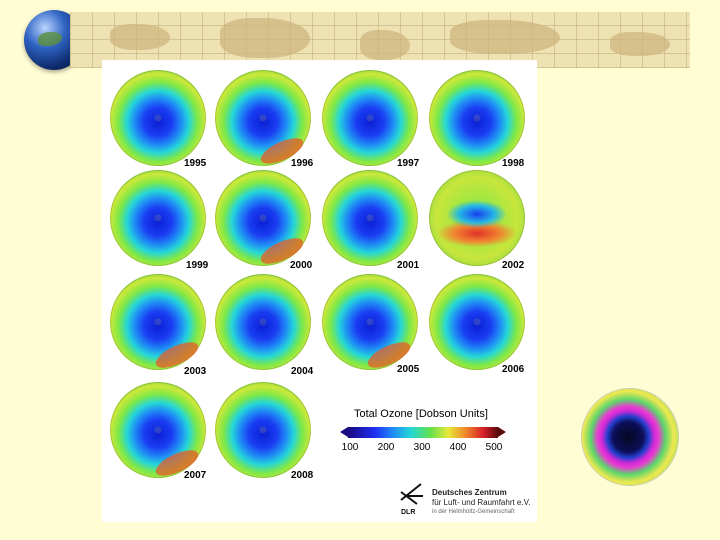  Describe the element at coordinates (158, 430) in the screenshot. I see `ozone-map-2007` at that location.